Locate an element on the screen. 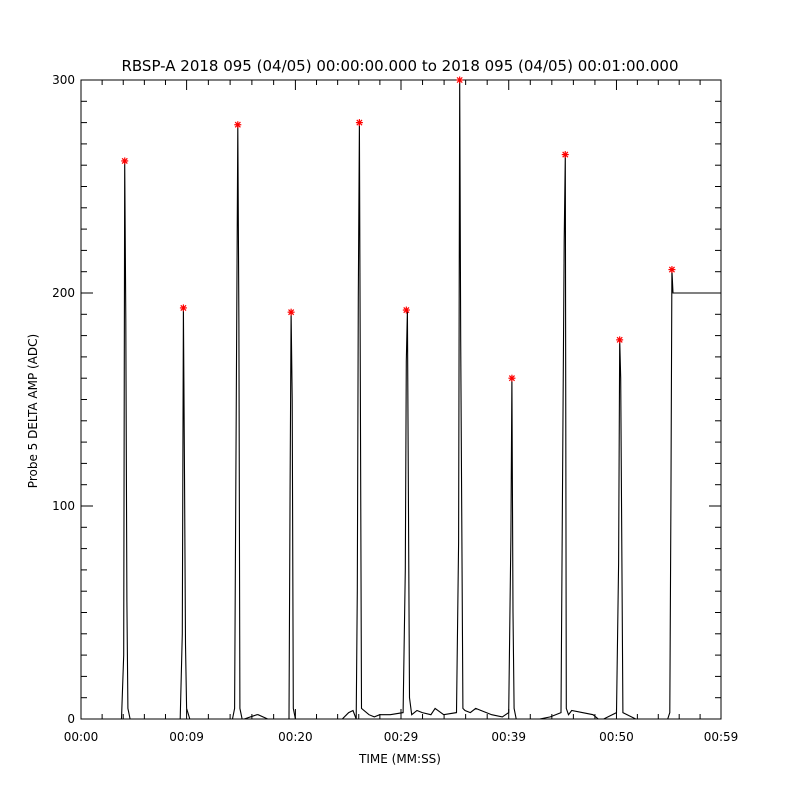  y-tick-label: 200 is located at coordinates (63, 293).